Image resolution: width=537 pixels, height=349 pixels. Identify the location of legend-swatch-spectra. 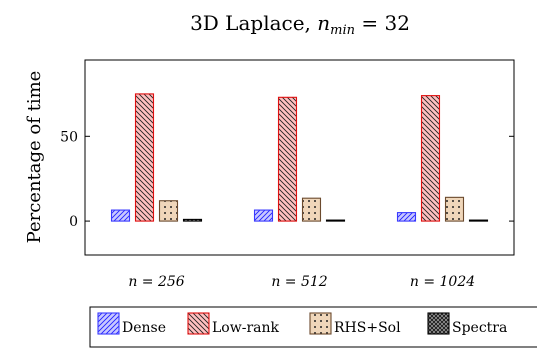
(438, 323).